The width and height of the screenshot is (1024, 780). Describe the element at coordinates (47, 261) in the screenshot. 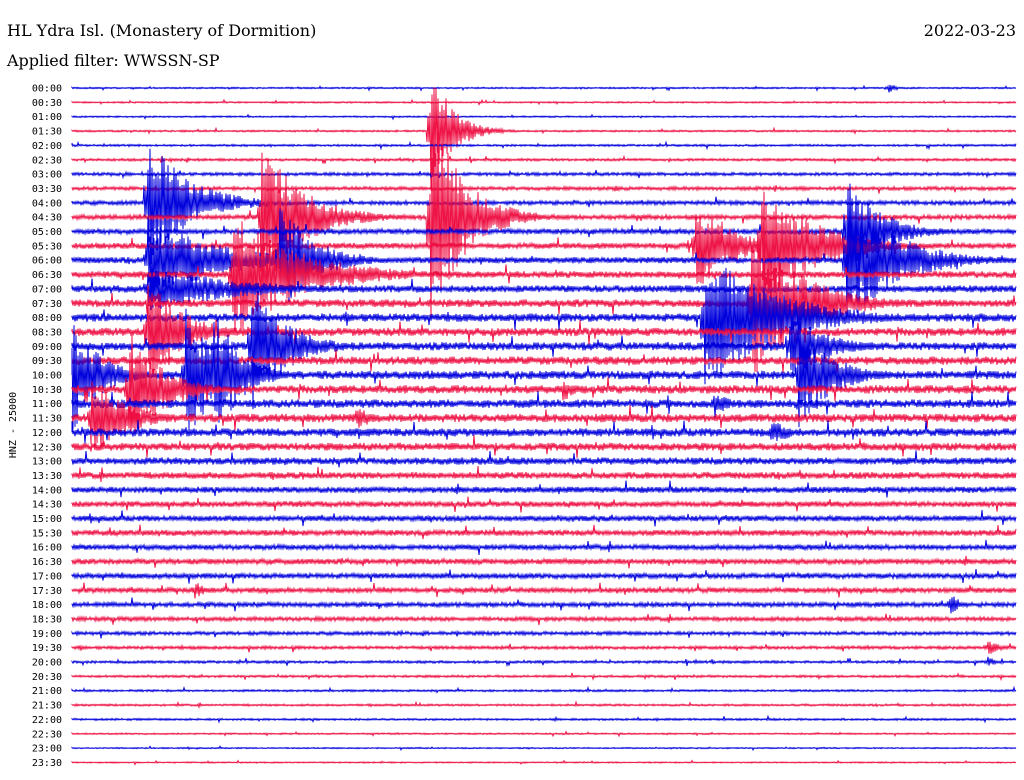

I see `tick-label-0600: 06:00` at that location.